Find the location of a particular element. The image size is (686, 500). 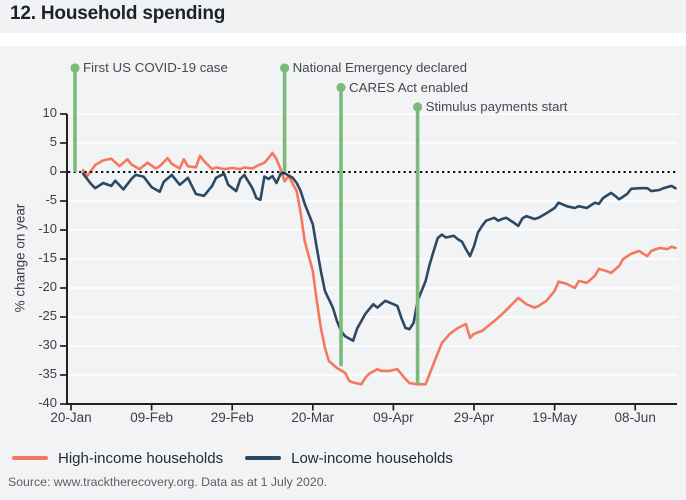

x-tick-label: 09-Apr is located at coordinates (393, 417).